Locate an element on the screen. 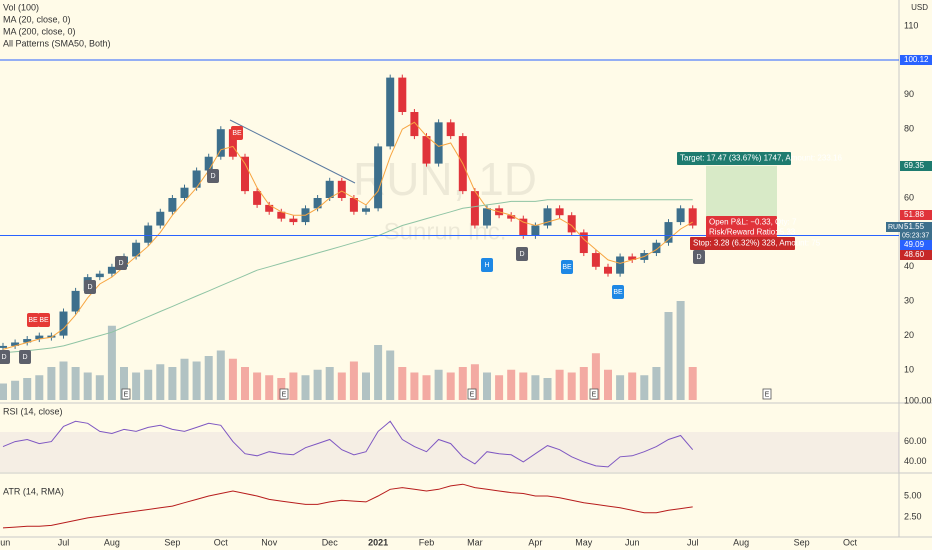 The height and width of the screenshot is (550, 932). x-tick-label: May is located at coordinates (584, 542).